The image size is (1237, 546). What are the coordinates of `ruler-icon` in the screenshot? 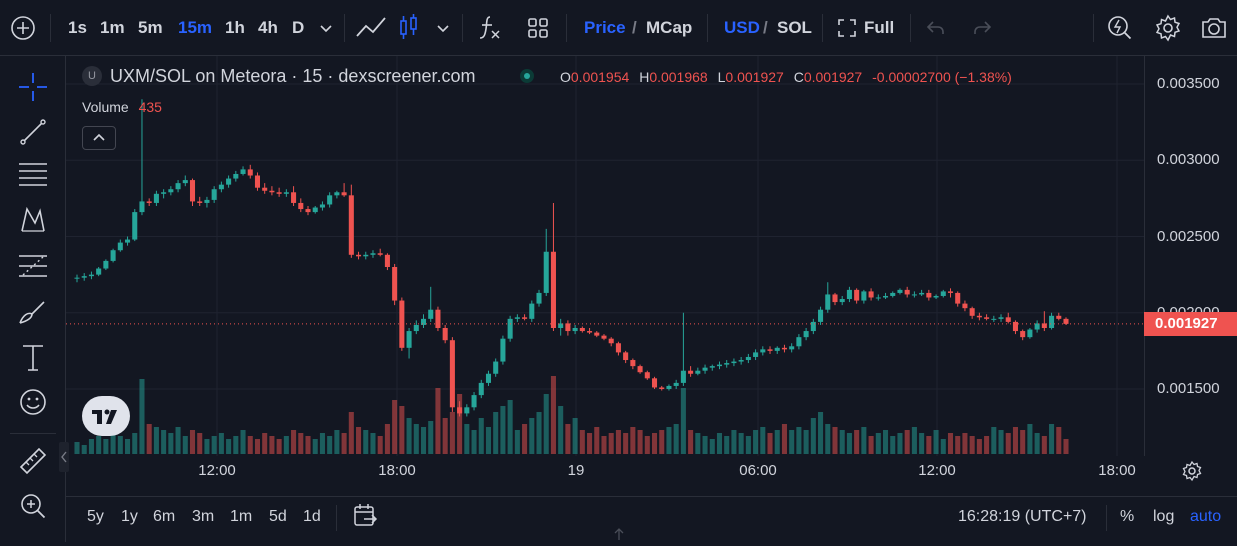 It's located at (33, 461).